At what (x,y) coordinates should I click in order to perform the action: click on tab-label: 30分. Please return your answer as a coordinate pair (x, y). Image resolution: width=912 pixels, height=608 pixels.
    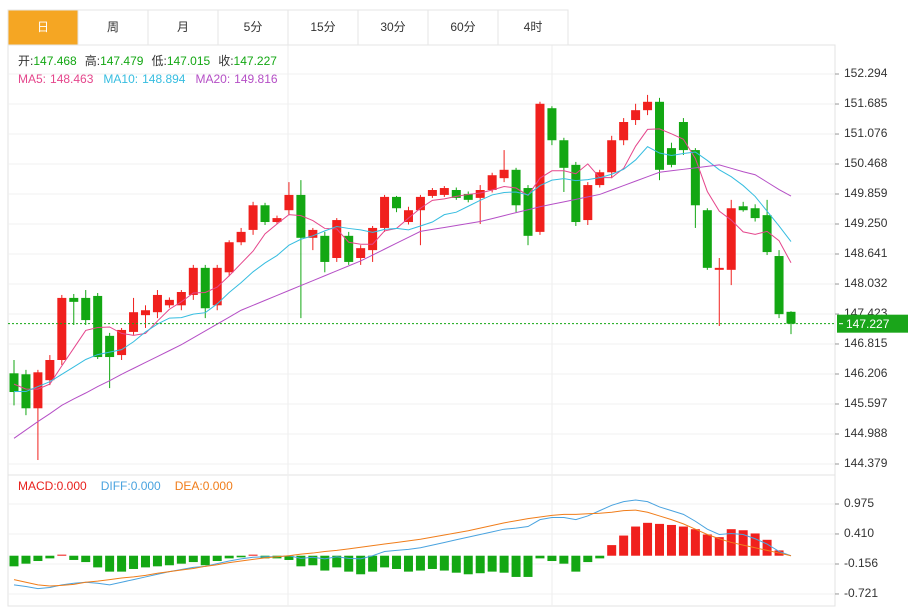
    Looking at the image, I should click on (392, 27).